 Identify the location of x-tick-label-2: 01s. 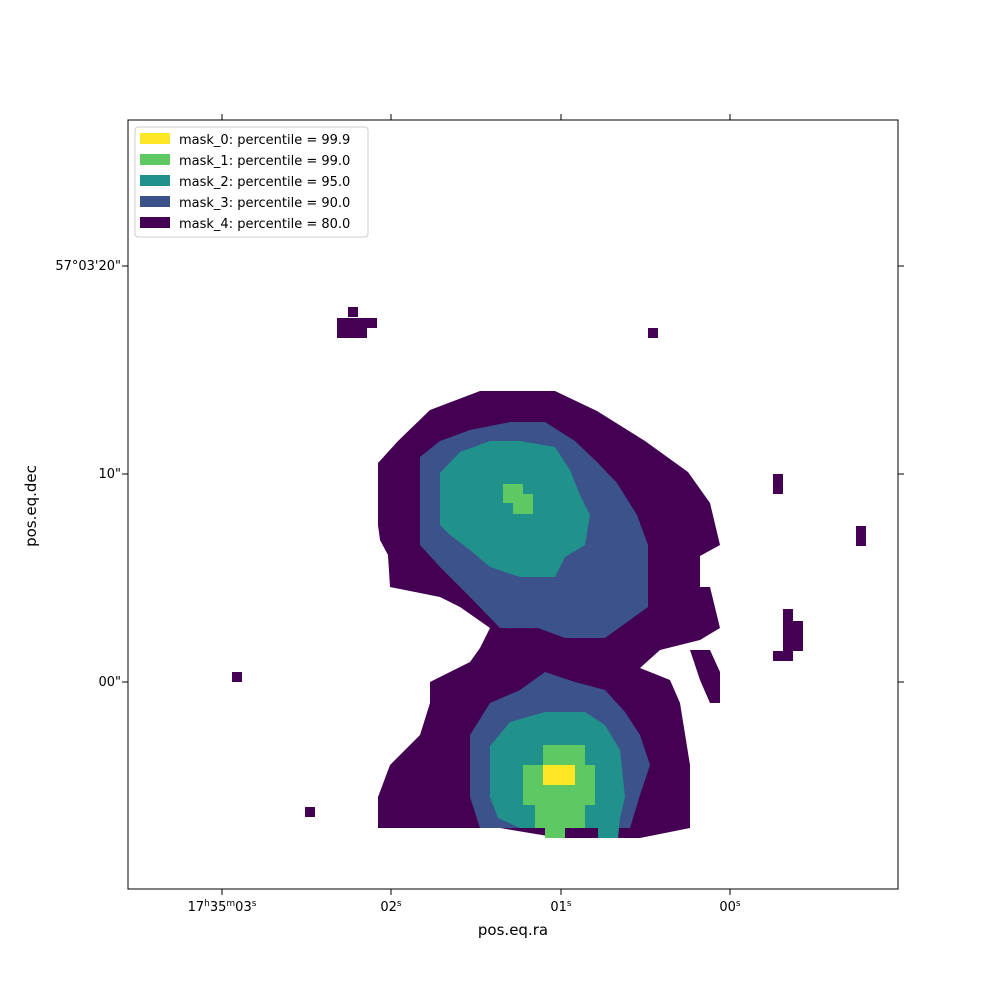
(561, 907).